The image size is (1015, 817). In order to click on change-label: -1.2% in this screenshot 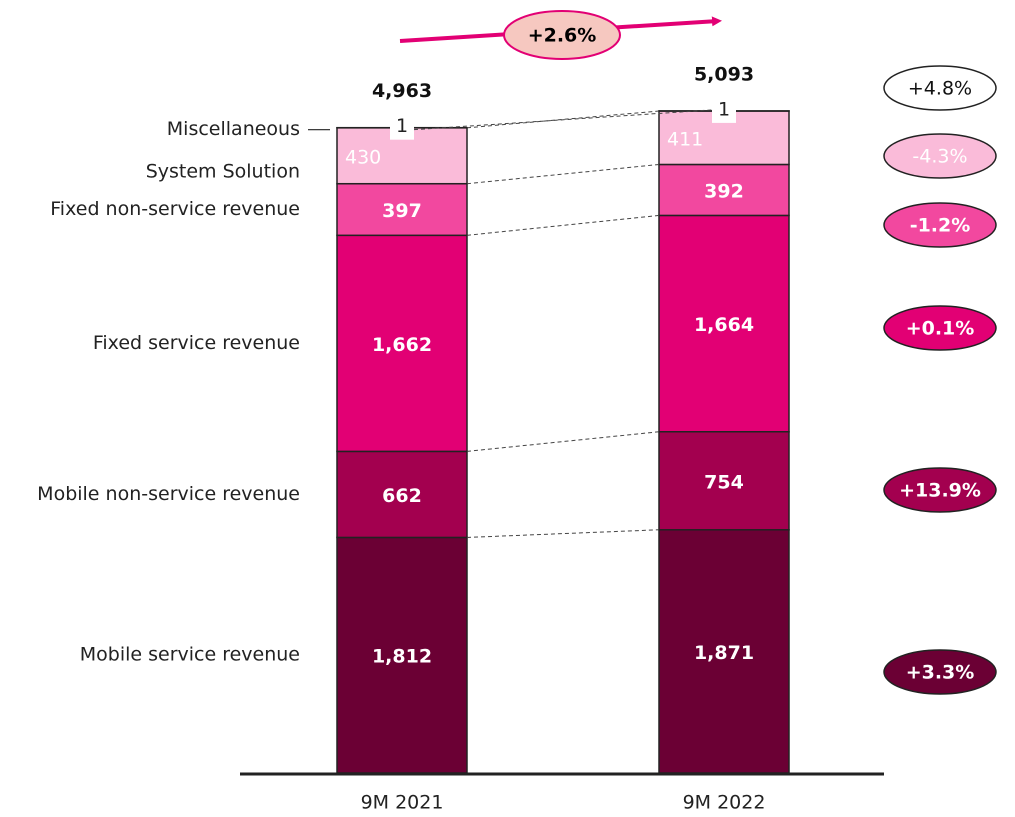, I will do `click(940, 226)`.